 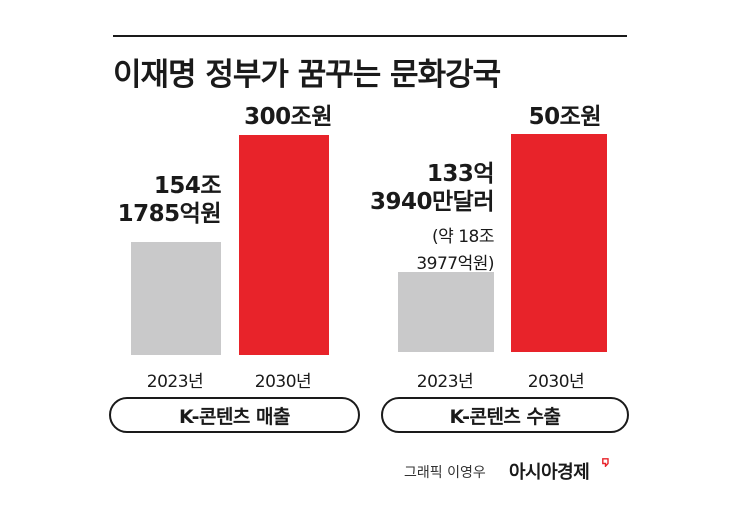 What do you see at coordinates (463, 237) in the screenshot?
I see `value-note-exports-2023-line1: (약 18조` at bounding box center [463, 237].